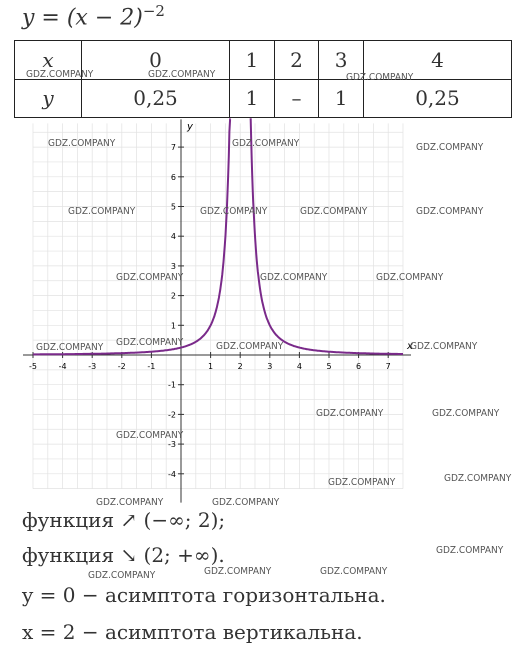 This screenshot has height=657, width=520. I want to click on table-cell: 4, so click(437, 60).